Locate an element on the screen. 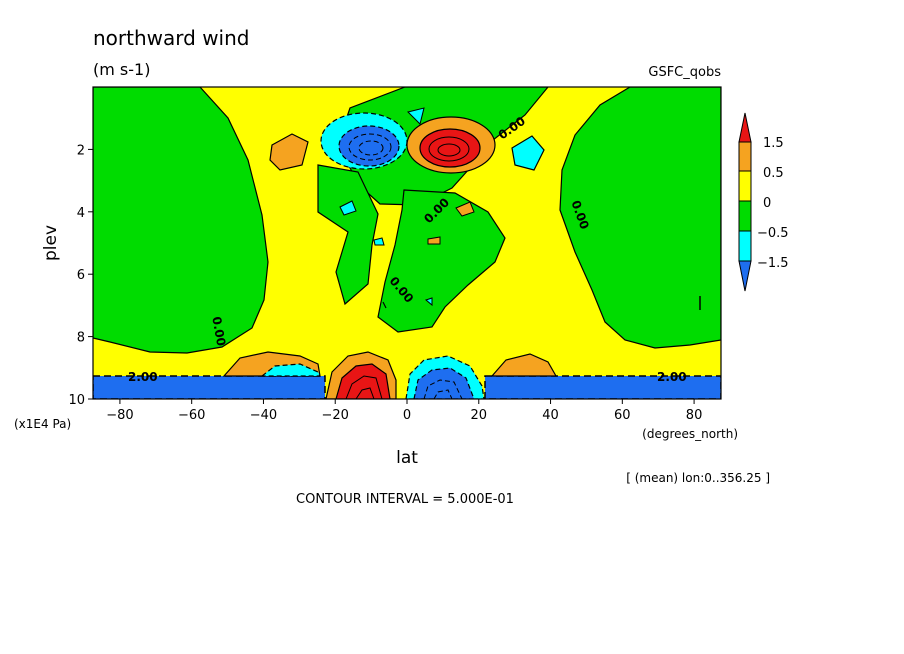 This screenshot has height=654, width=904. x-axis-title: lat is located at coordinates (407, 458).